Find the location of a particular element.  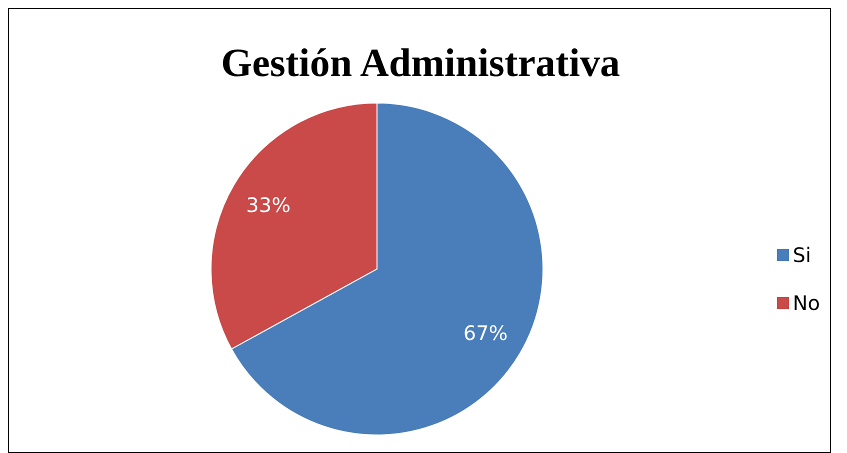

data-label: 33% is located at coordinates (268, 204).